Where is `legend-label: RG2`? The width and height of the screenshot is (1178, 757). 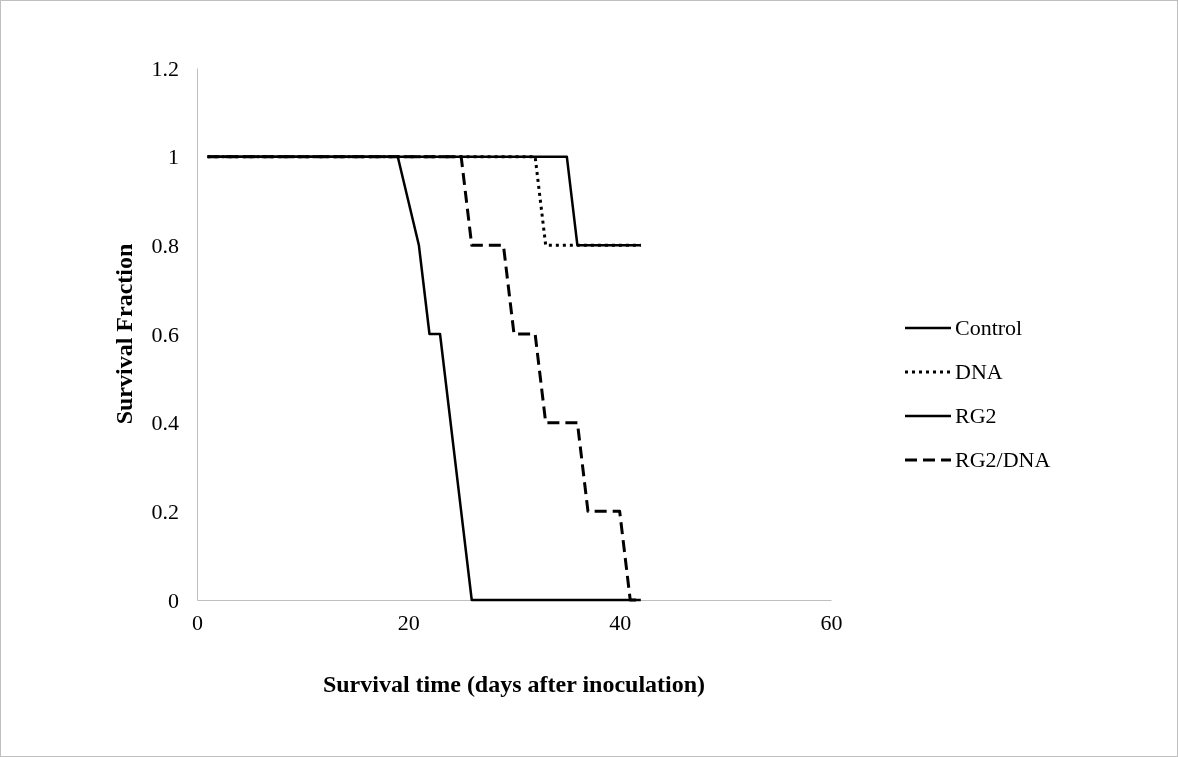 legend-label: RG2 is located at coordinates (976, 415).